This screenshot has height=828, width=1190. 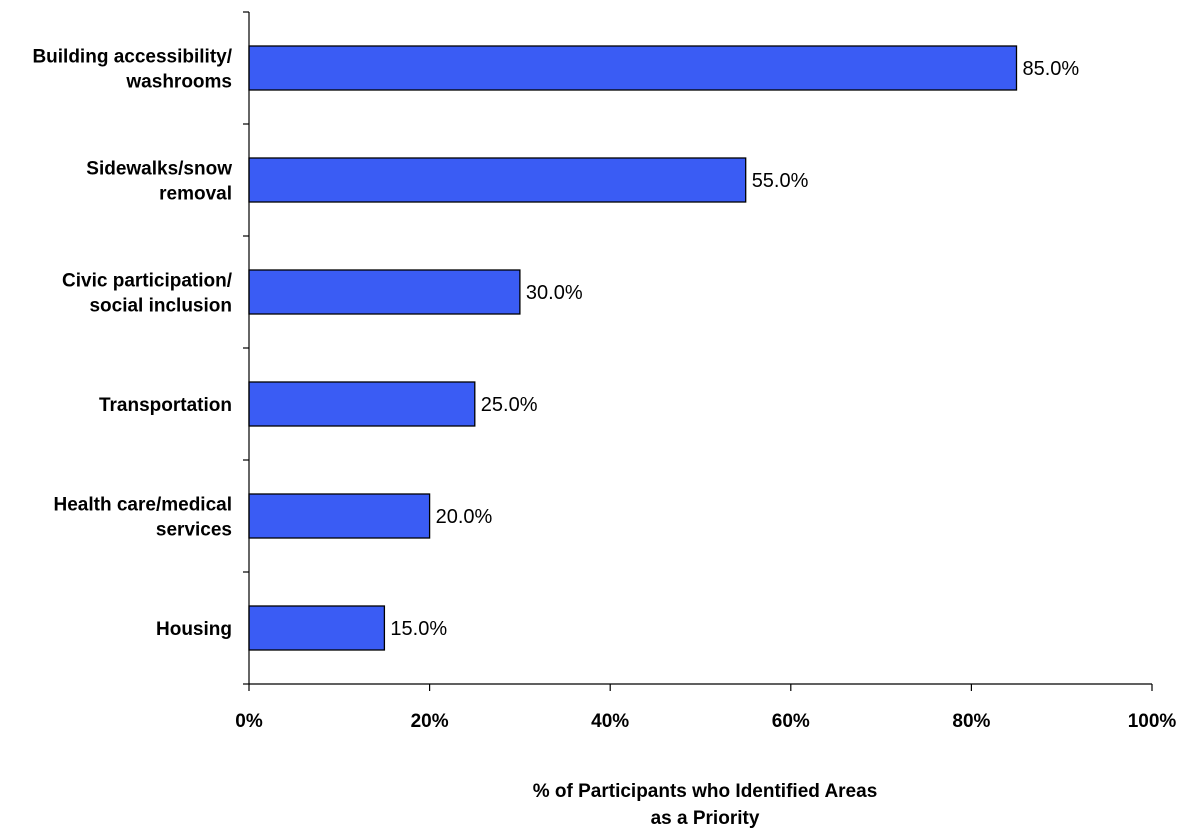 I want to click on category-label: Housing, so click(x=194, y=629).